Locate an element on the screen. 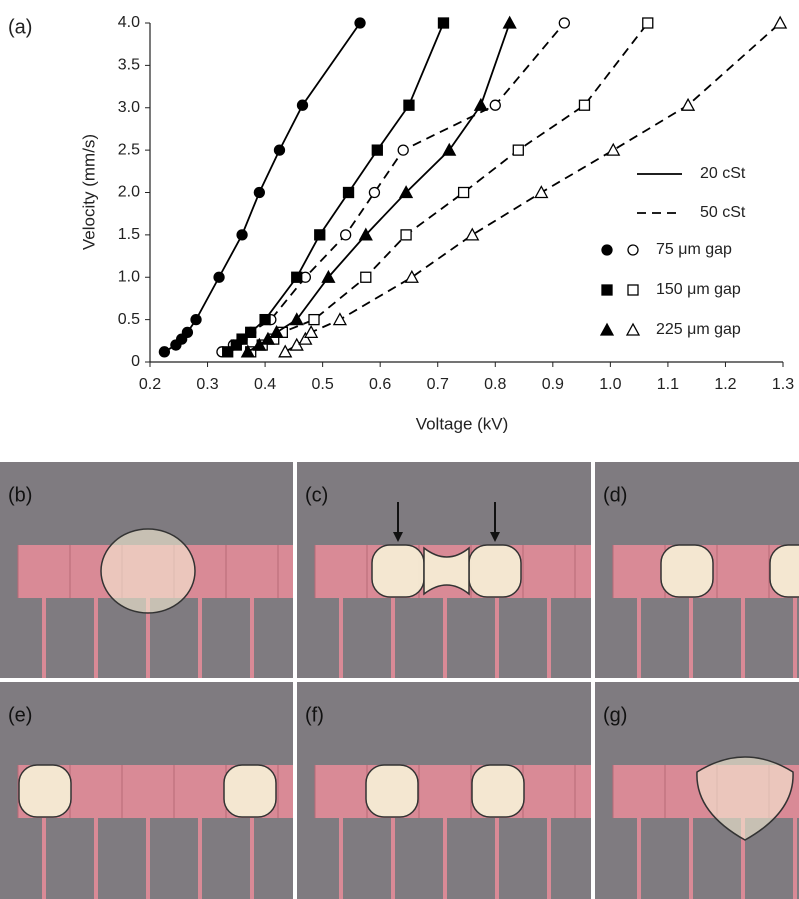 This screenshot has width=799, height=899. legend-label: 50 cSt is located at coordinates (723, 212).